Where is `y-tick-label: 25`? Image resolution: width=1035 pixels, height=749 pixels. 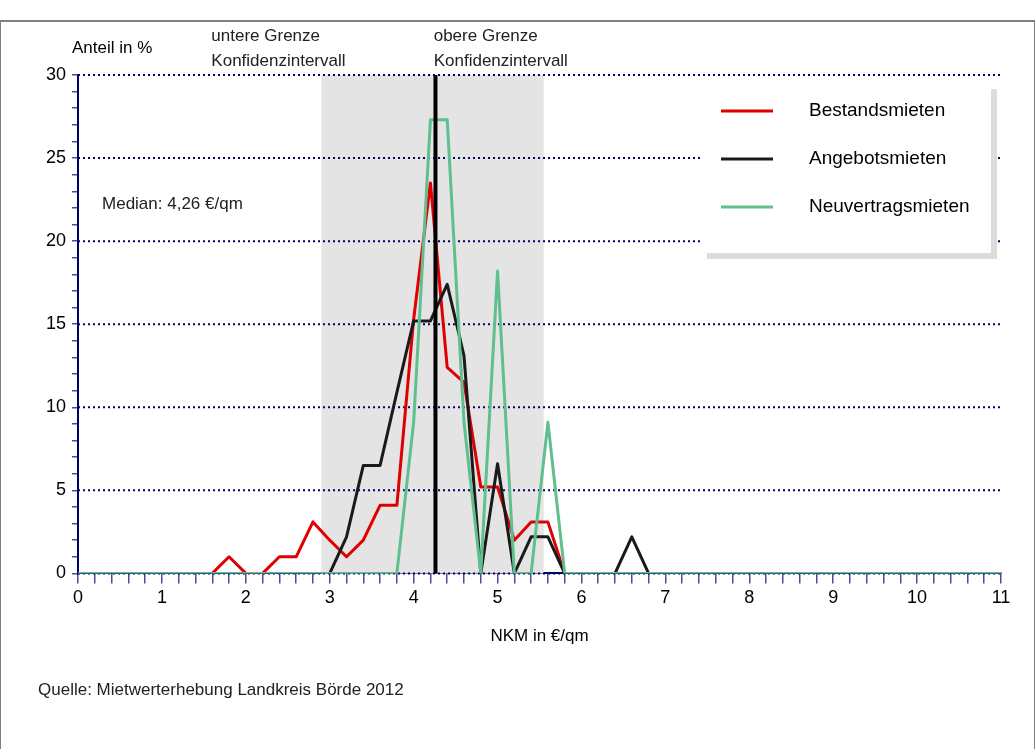 y-tick-label: 25 is located at coordinates (56, 157).